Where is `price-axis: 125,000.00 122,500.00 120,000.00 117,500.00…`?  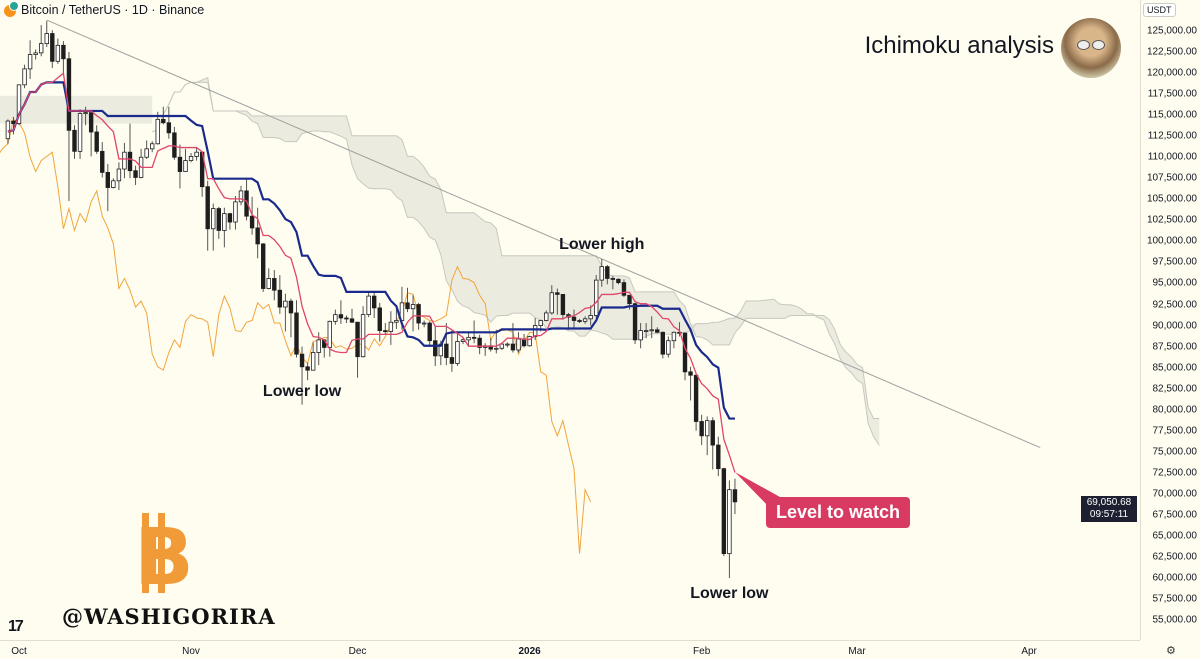 price-axis: 125,000.00 122,500.00 120,000.00 117,500.00… is located at coordinates (1170, 320).